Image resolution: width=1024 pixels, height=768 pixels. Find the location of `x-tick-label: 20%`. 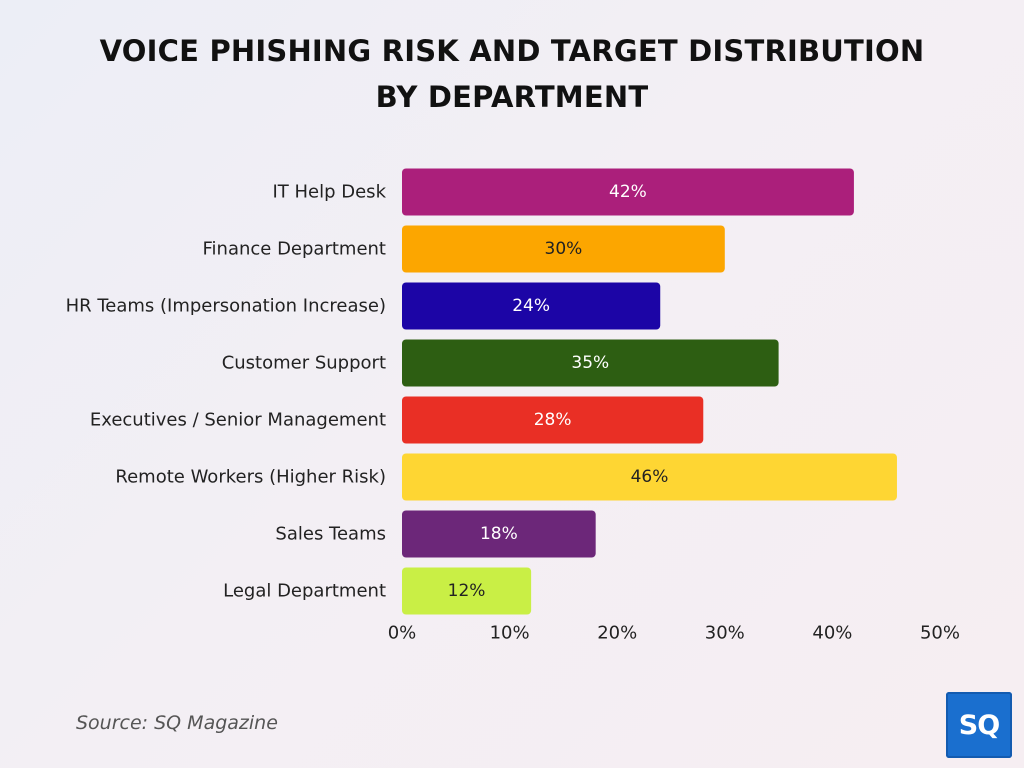

x-tick-label: 20% is located at coordinates (617, 633).